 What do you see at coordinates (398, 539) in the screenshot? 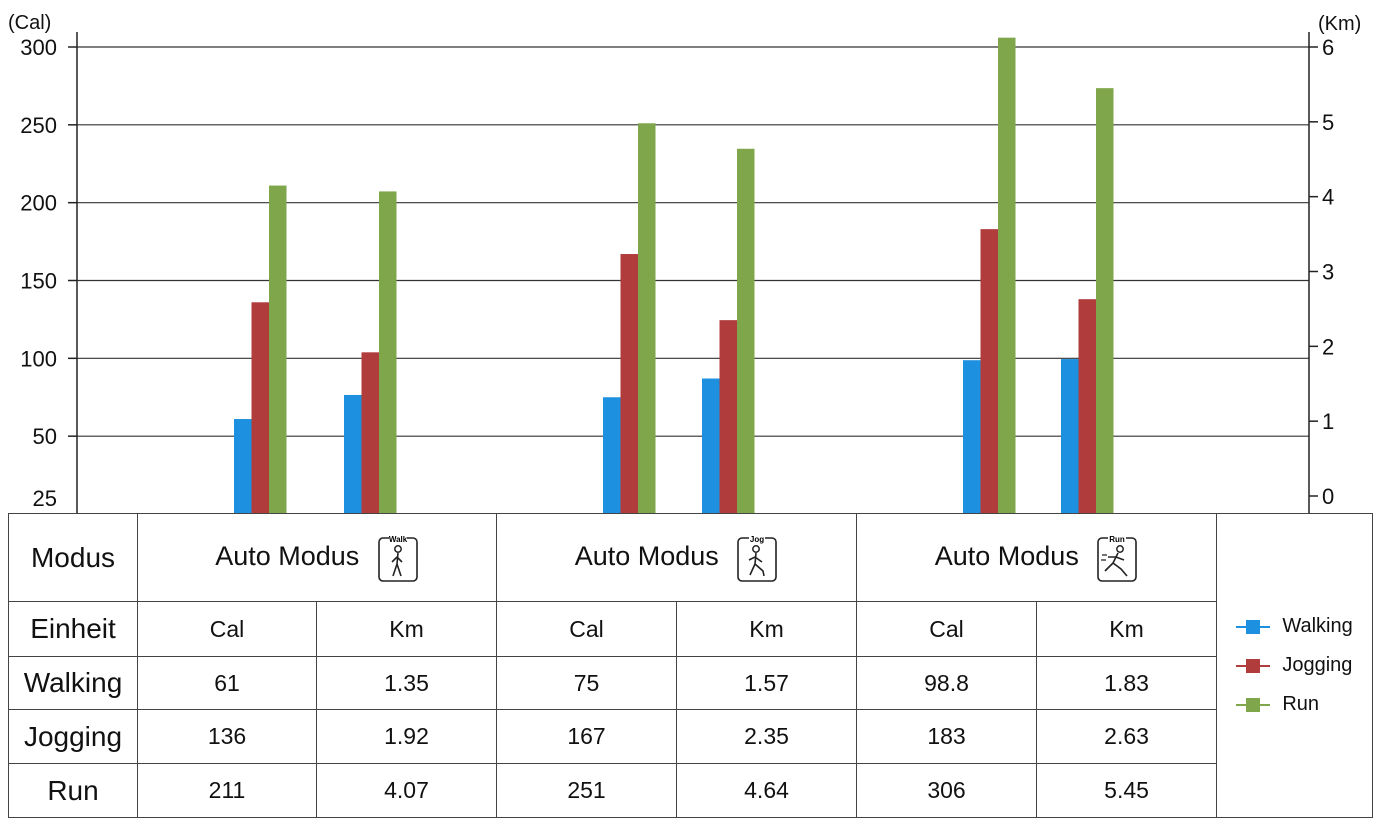
I see `walk-icon-label: Walk` at bounding box center [398, 539].